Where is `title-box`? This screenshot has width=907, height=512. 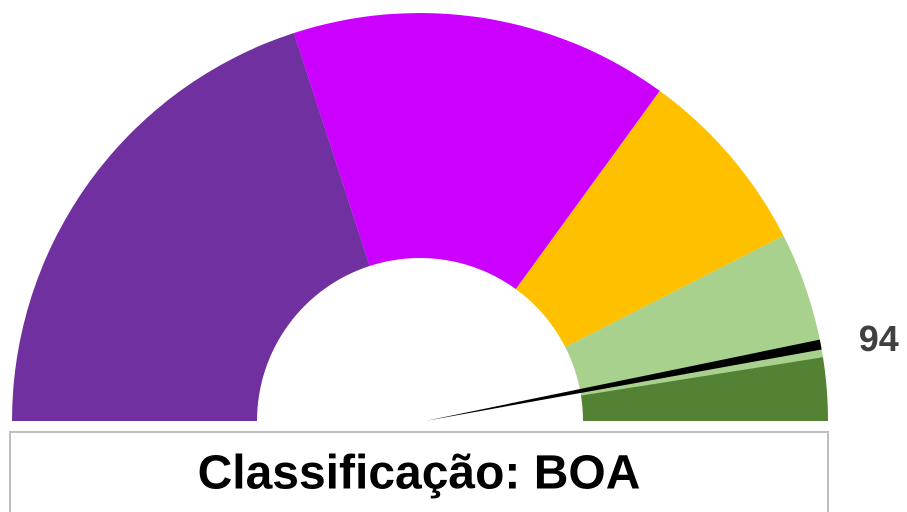
title-box is located at coordinates (419, 471).